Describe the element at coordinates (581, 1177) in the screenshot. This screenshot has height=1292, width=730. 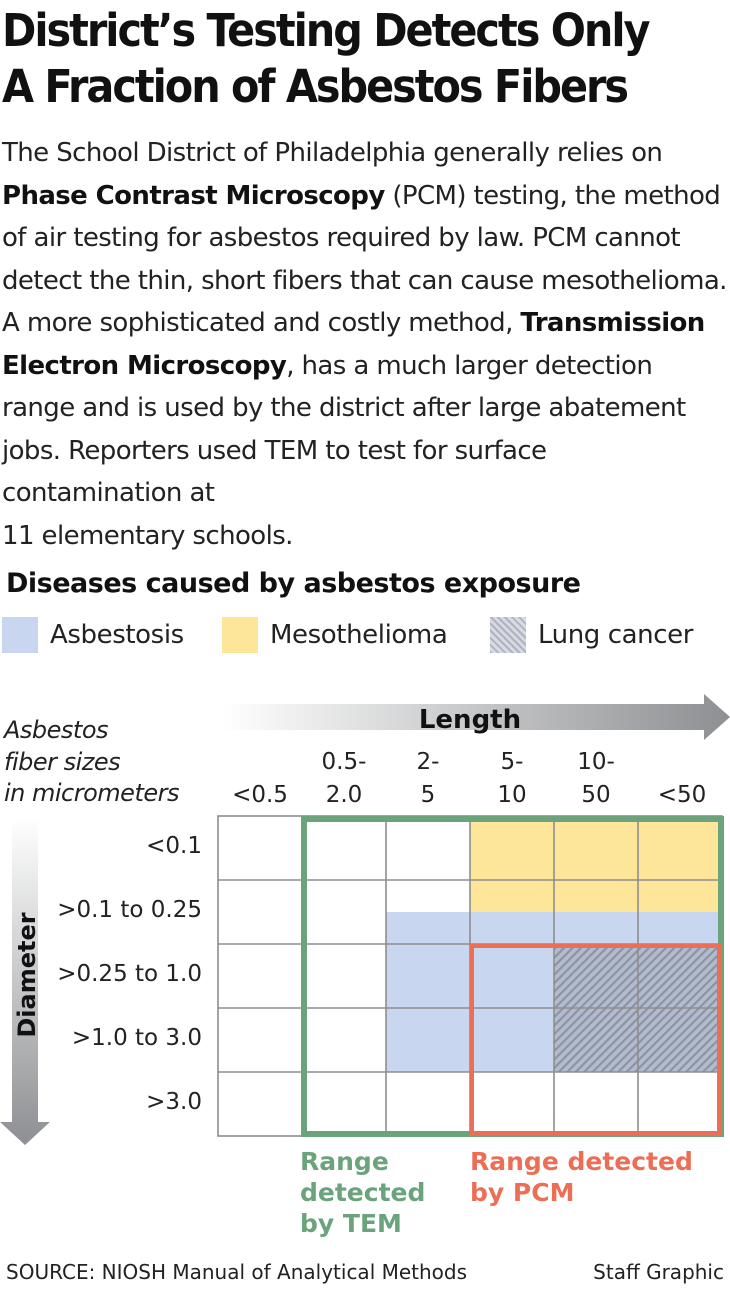
I see `pcm-range-label: Range detected by PCM` at that location.